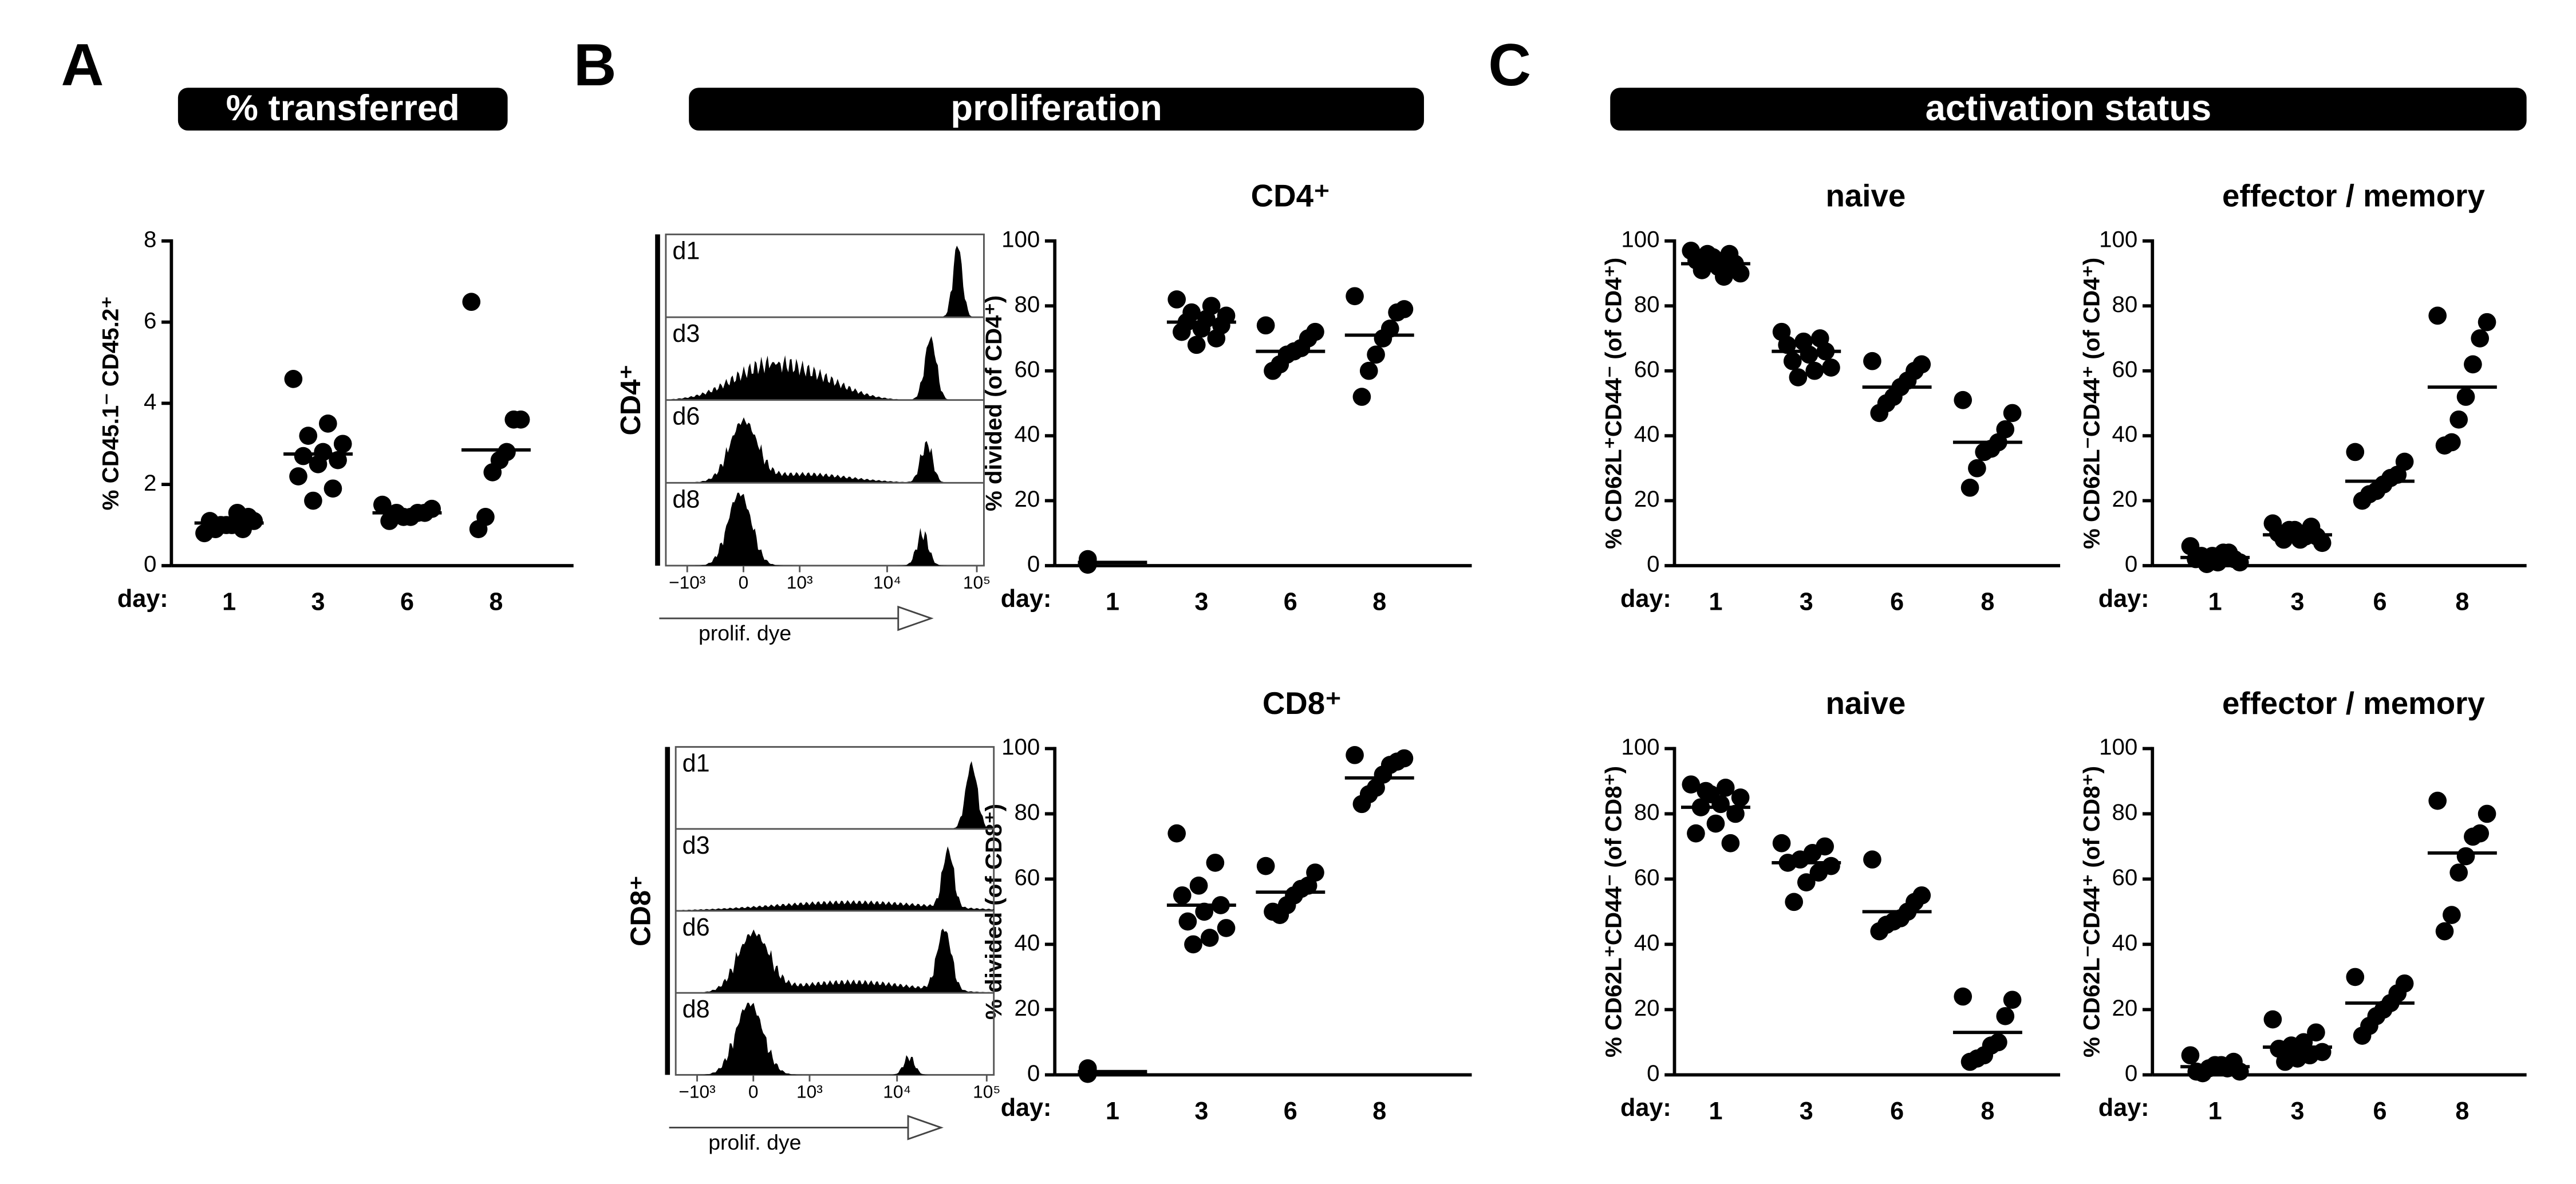 This screenshot has width=2576, height=1184. I want to click on chart-title: CD4⁺, so click(1290, 196).